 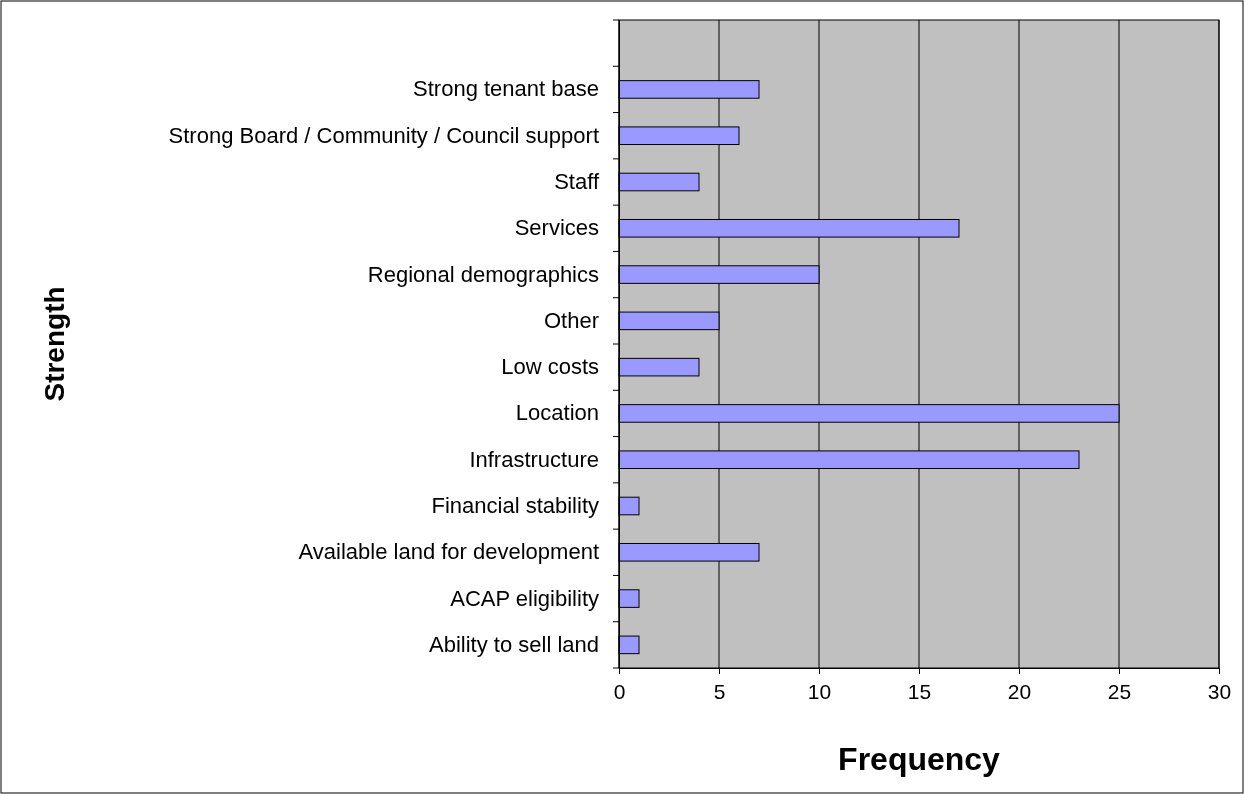 What do you see at coordinates (514, 644) in the screenshot?
I see `y-tick-label: Ability to sell land` at bounding box center [514, 644].